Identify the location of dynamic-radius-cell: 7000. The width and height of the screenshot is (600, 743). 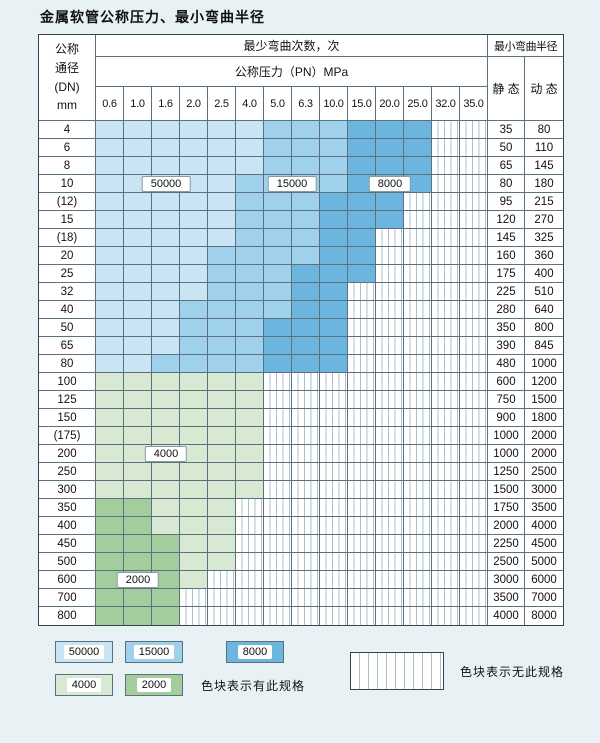
(544, 598).